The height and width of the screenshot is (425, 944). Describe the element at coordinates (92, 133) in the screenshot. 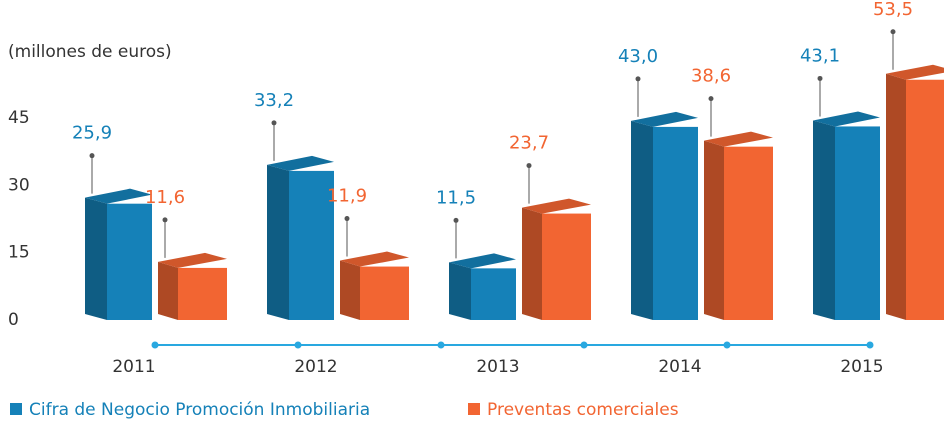

I see `value-label: 25,9` at that location.